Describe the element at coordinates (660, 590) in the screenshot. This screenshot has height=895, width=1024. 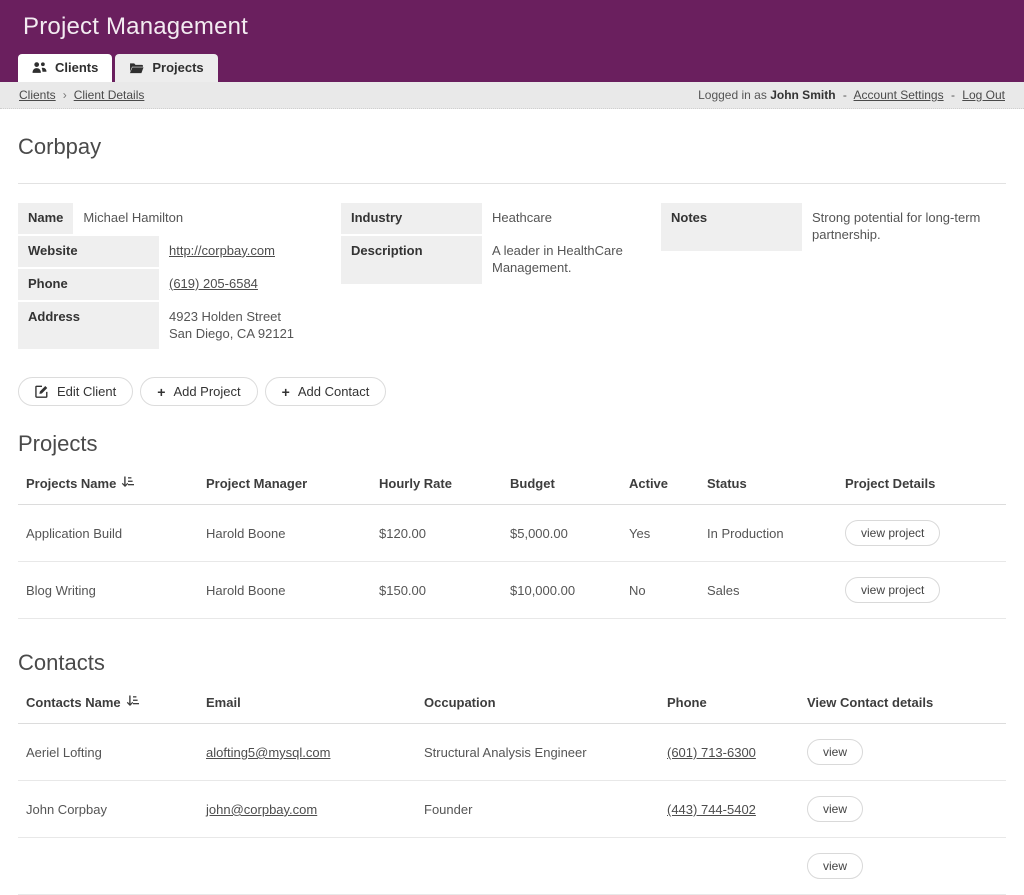
I see `active: No` at that location.